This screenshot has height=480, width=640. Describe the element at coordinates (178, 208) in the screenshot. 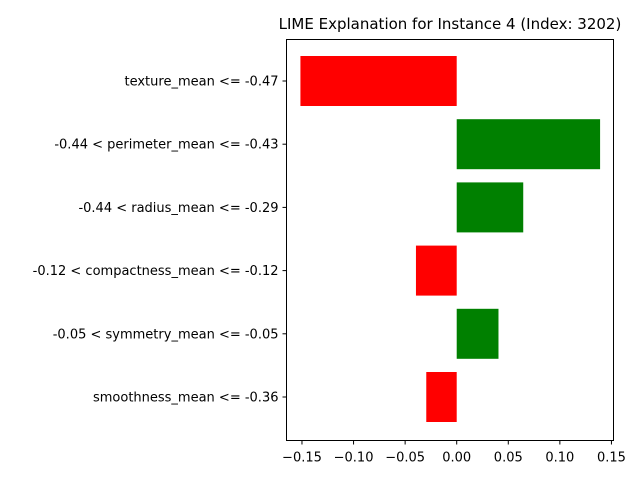

I see `y-tick-label: -0.44 < radius_mean <= -0.29` at that location.